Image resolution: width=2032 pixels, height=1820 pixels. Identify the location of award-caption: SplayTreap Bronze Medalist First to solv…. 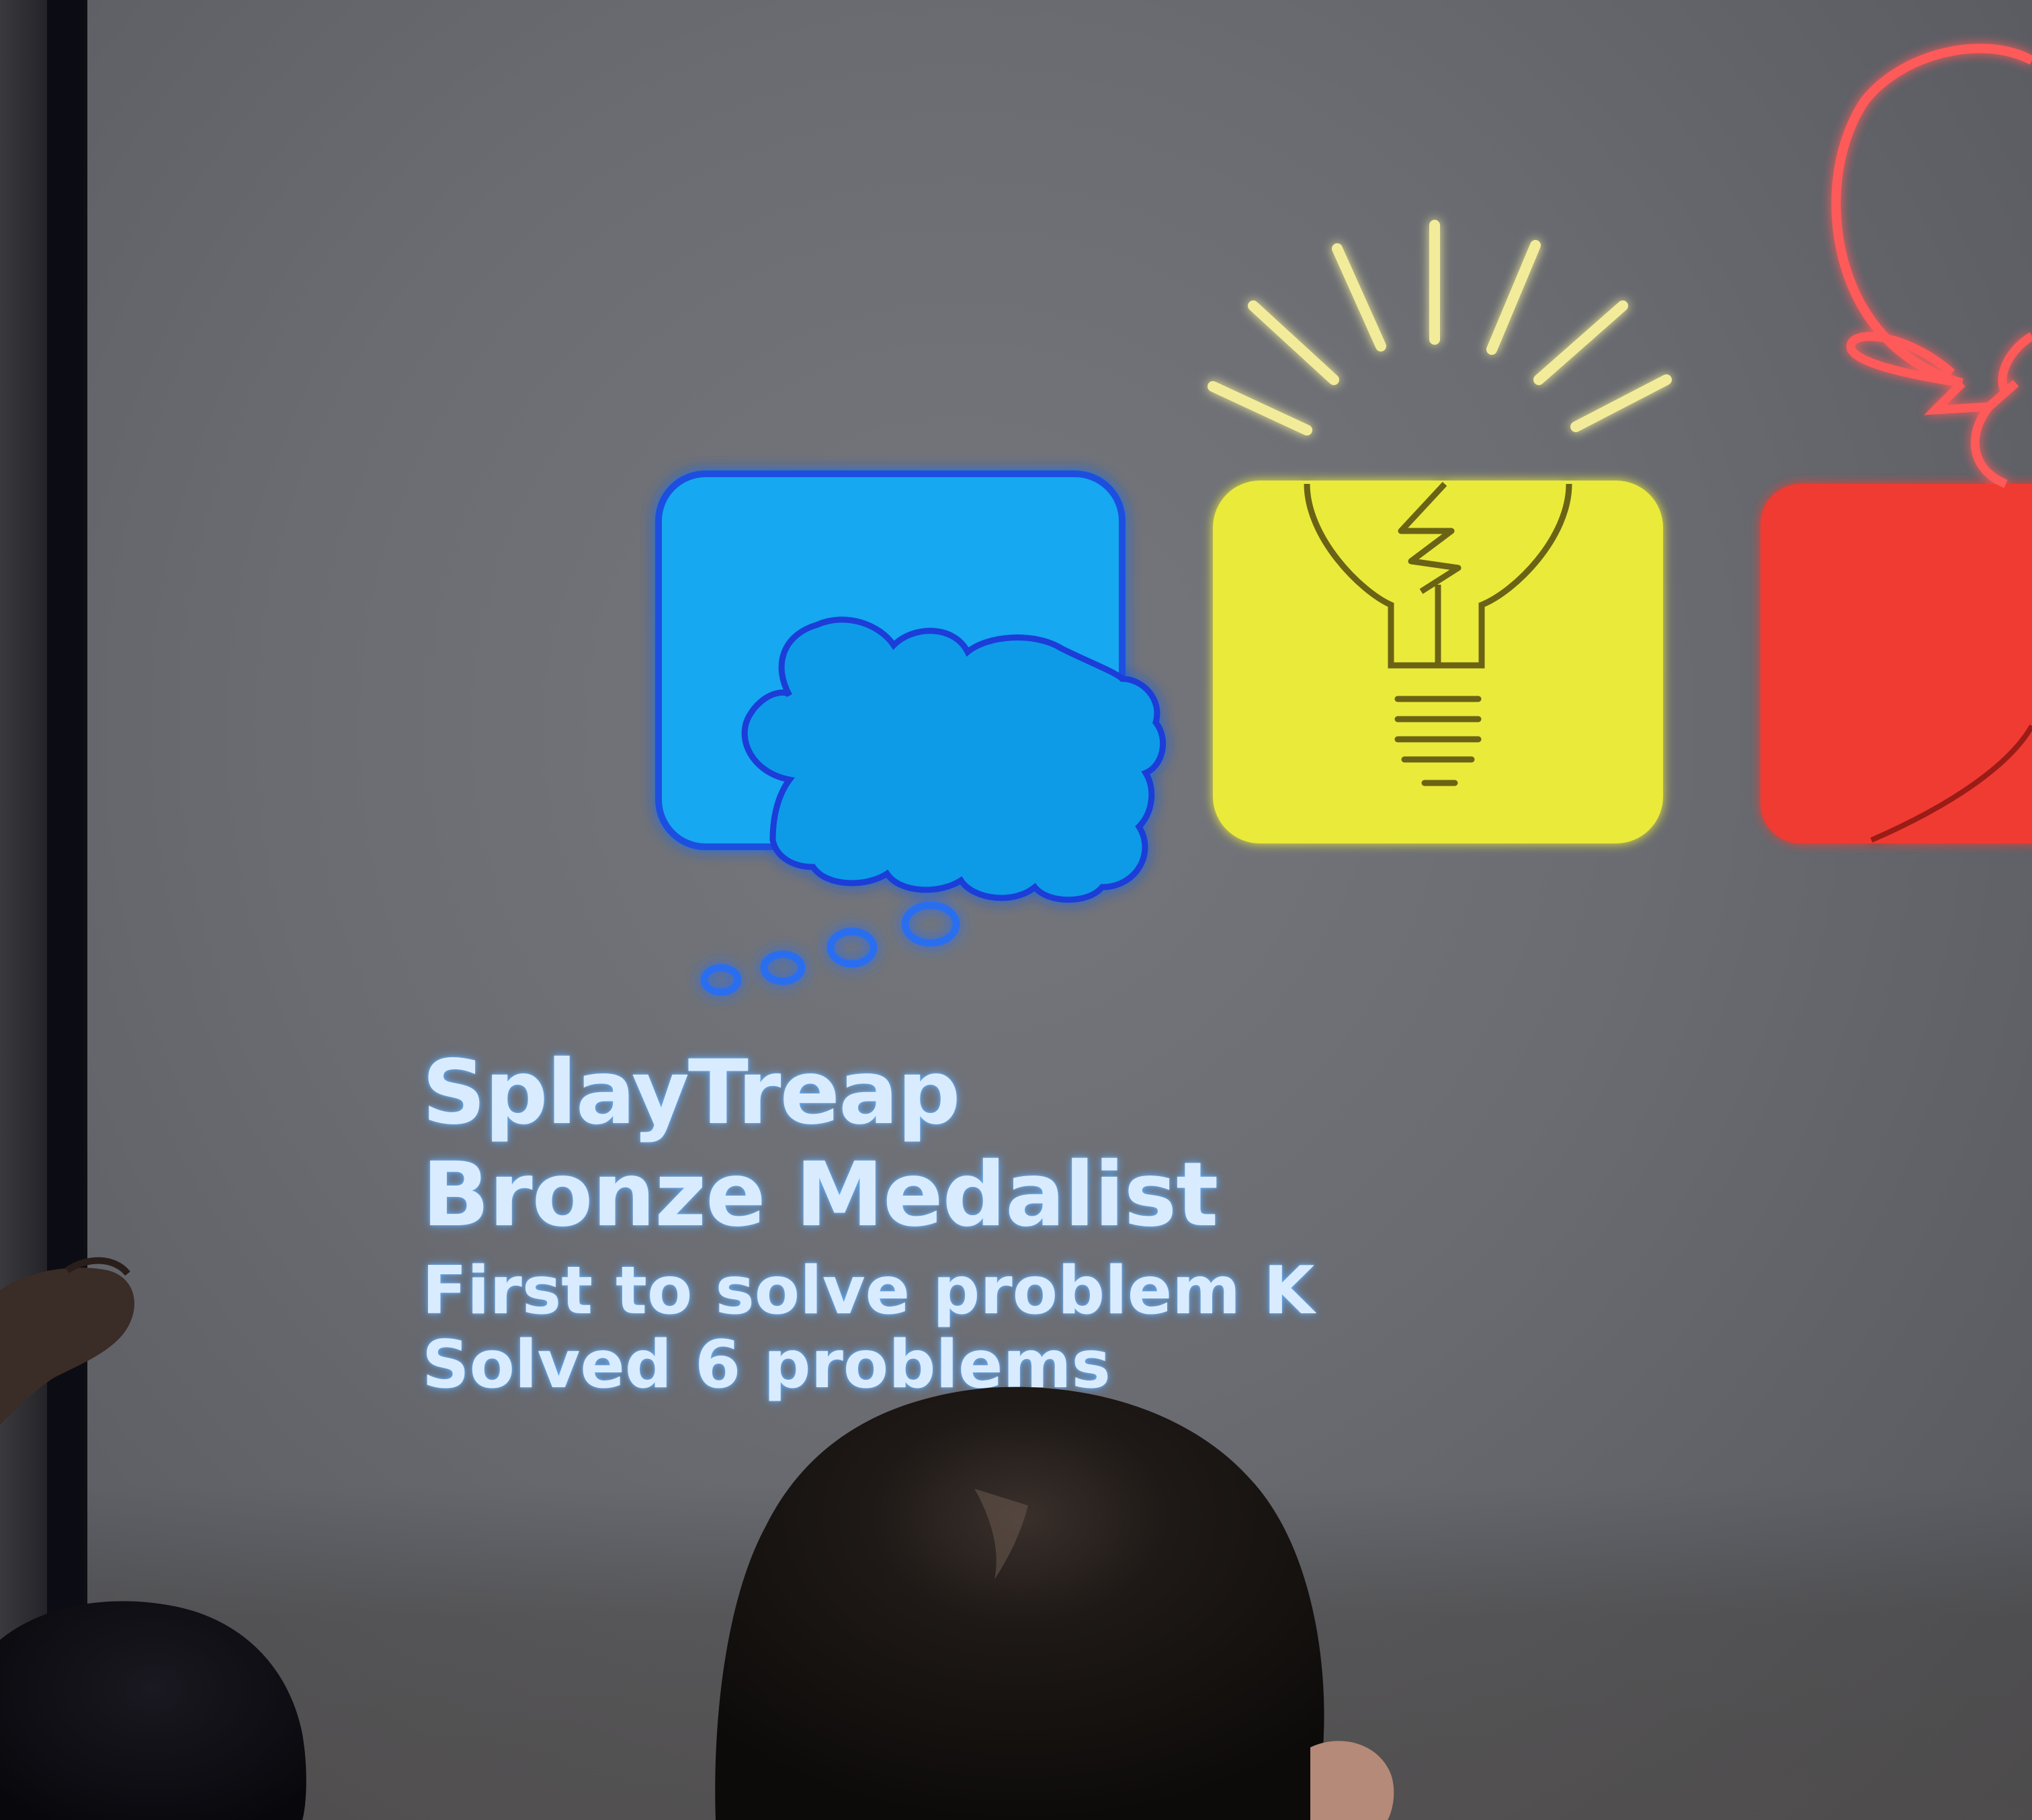
(868, 1227).